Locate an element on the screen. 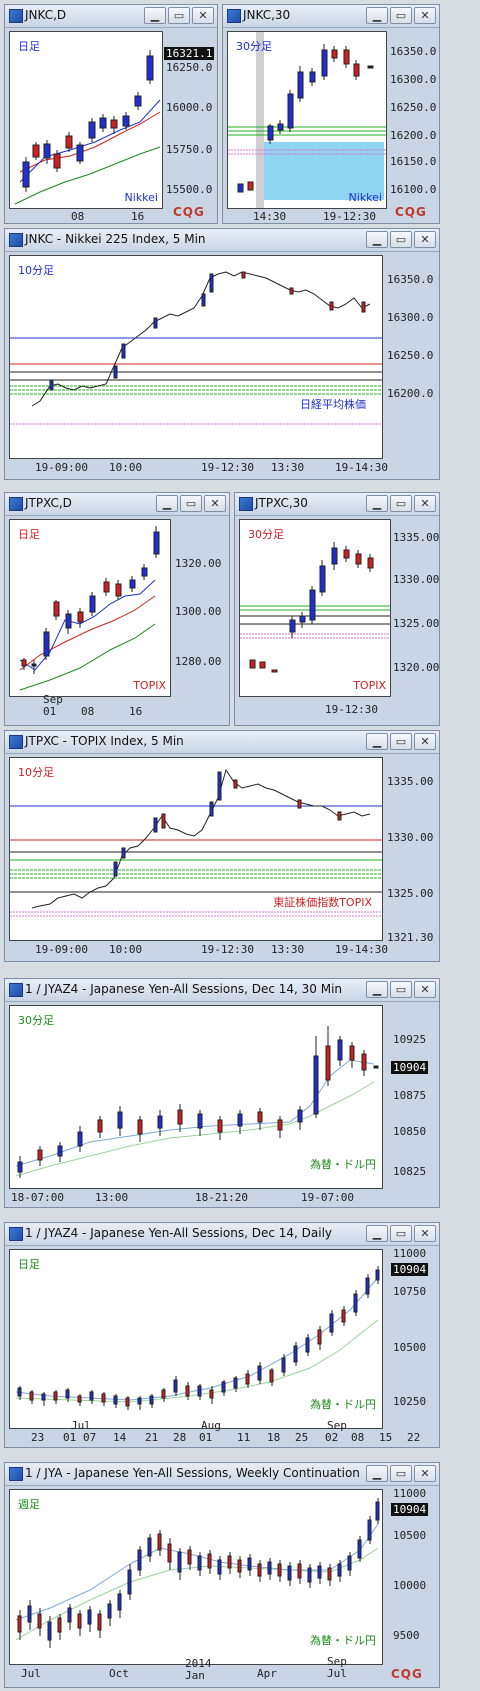 The width and height of the screenshot is (480, 1691). x-label: 18-21:20 is located at coordinates (221, 1197).